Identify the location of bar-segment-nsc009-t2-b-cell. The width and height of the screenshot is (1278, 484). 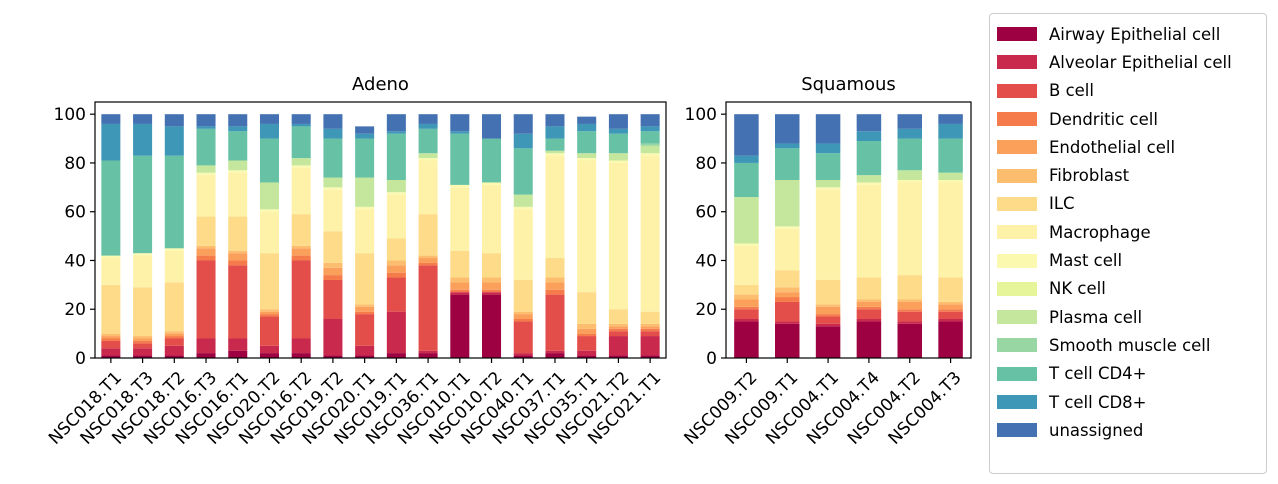
(746, 314).